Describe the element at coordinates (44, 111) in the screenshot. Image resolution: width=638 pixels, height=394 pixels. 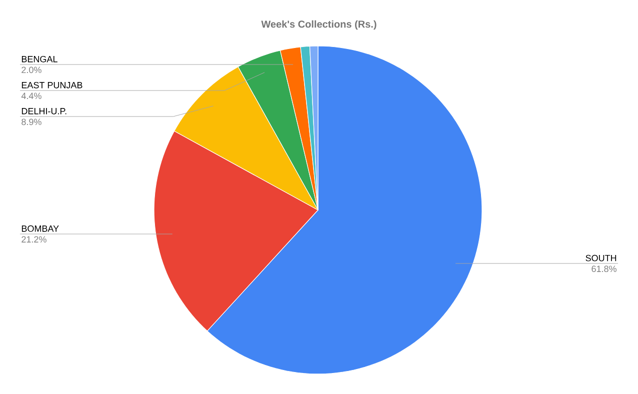
I see `slice-label: DELHI-U.P.` at that location.